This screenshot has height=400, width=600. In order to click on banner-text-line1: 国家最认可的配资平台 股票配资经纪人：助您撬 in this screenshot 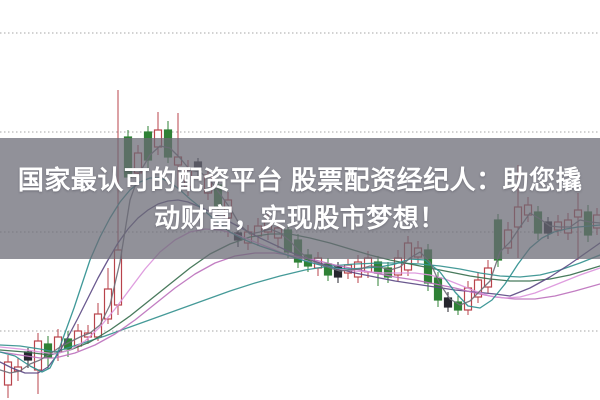, I will do `click(300, 179)`.